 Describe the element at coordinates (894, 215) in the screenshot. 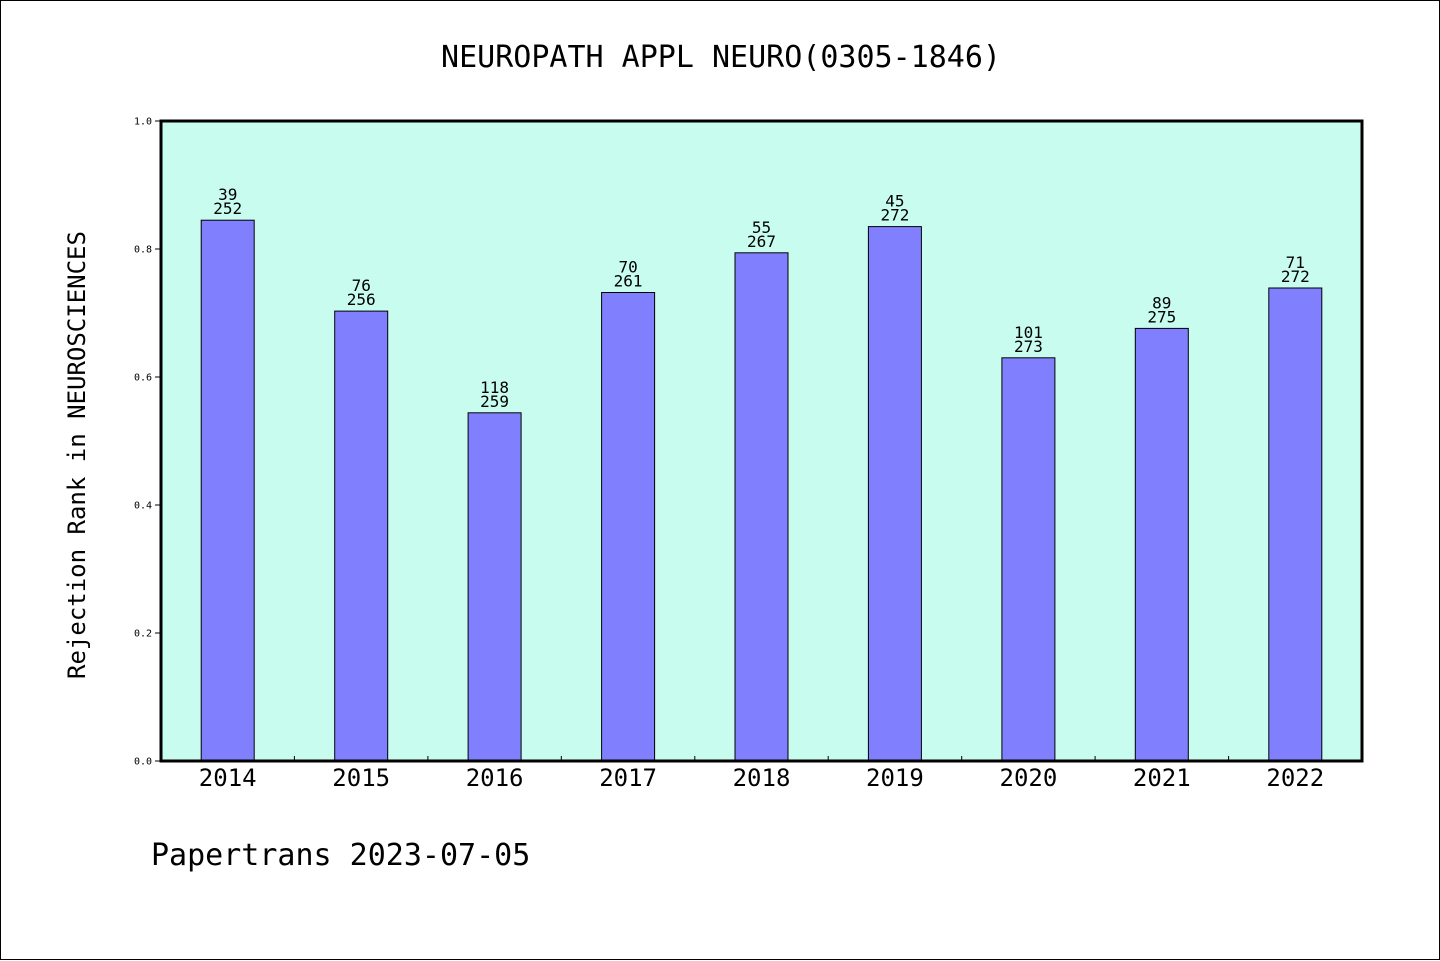

I see `bar-label-total-2019: 272` at that location.